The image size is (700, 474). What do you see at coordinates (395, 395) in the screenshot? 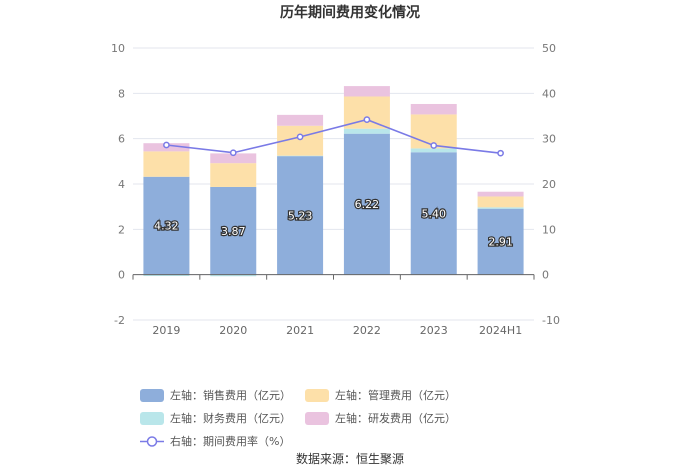
I see `legend-label: 左轴：管理费用（亿元）` at bounding box center [395, 395].